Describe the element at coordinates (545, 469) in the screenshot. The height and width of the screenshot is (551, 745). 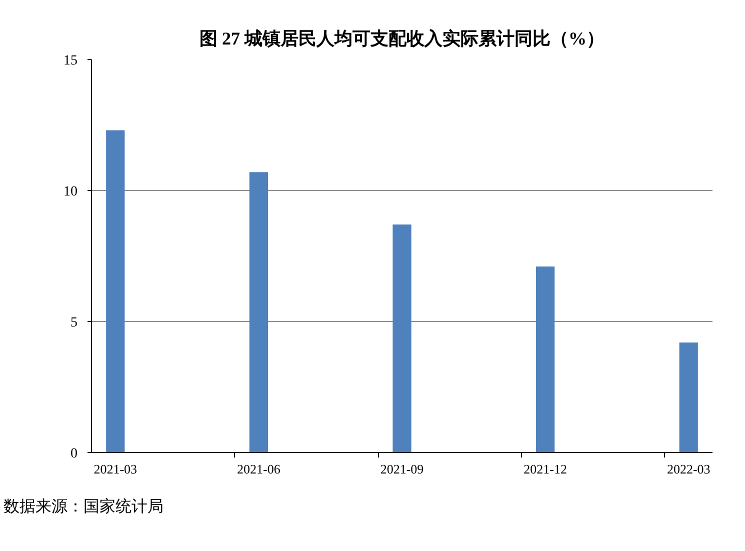
I see `x-tick-label: 2021-12` at that location.